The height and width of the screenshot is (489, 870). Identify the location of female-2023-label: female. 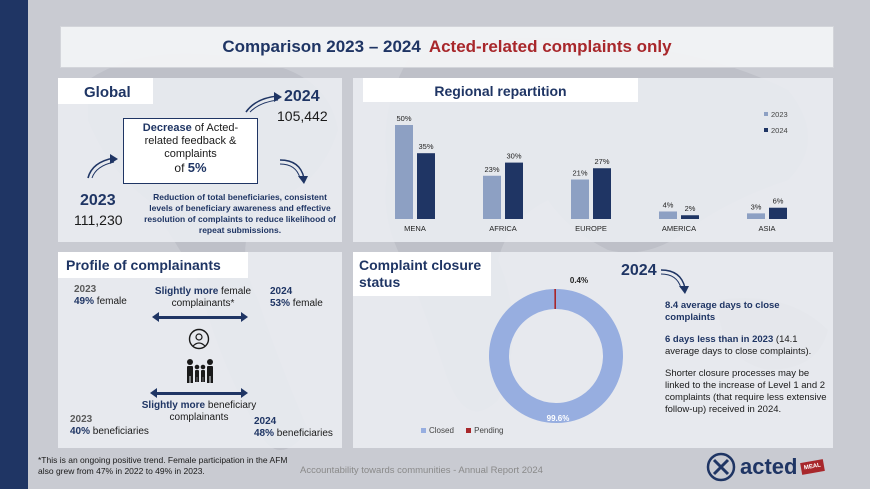
(110, 301).